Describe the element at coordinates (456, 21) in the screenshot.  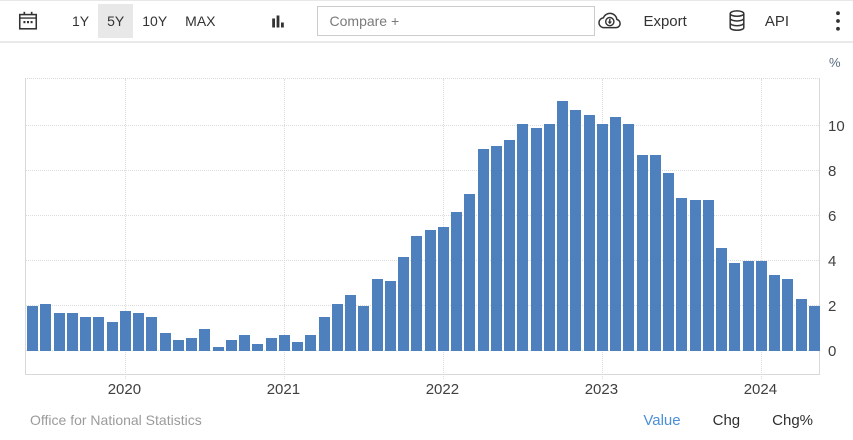
I see `compare-input` at that location.